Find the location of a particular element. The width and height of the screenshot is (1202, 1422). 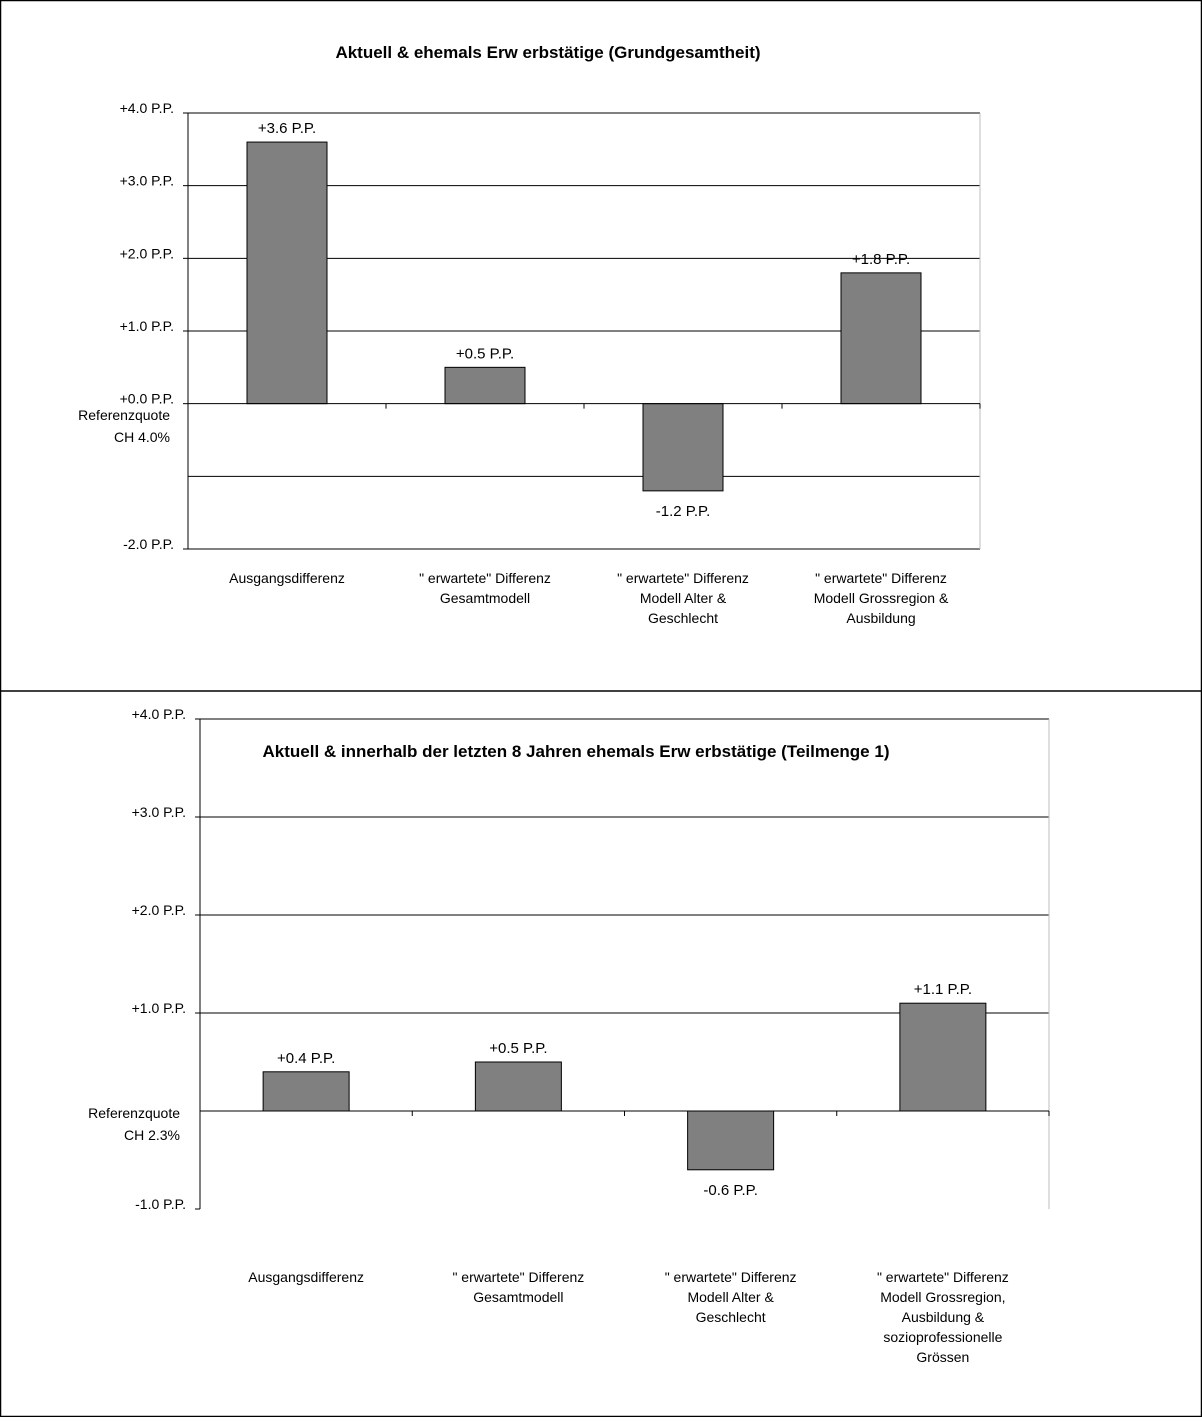

data-label: +1.1 P.P. is located at coordinates (943, 989).